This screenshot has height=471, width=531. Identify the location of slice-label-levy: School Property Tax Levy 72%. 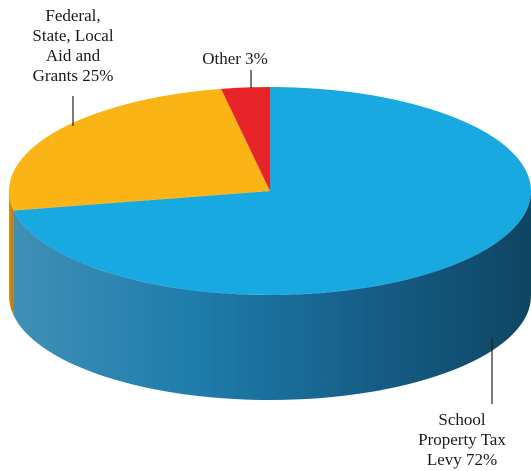
(462, 439).